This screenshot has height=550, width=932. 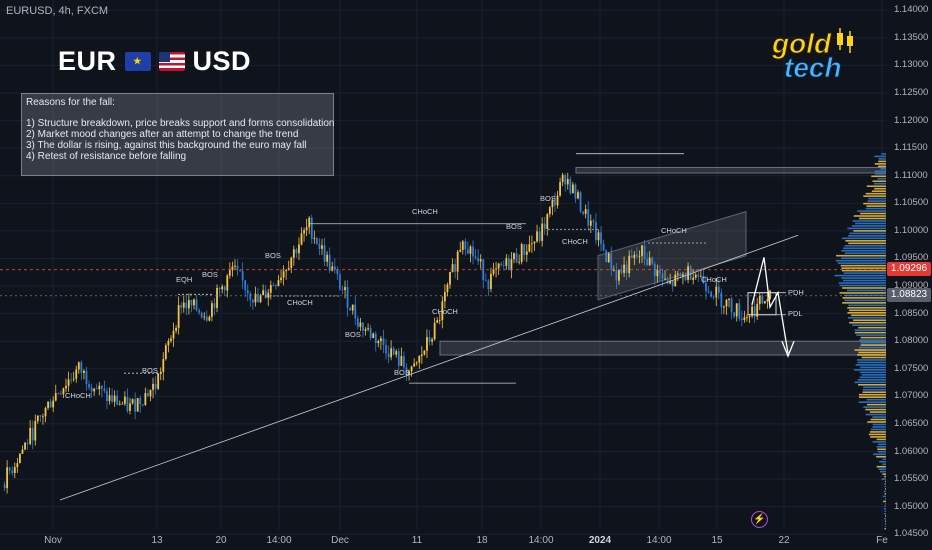 What do you see at coordinates (759, 519) in the screenshot?
I see `lightning-icon: ⚡` at bounding box center [759, 519].